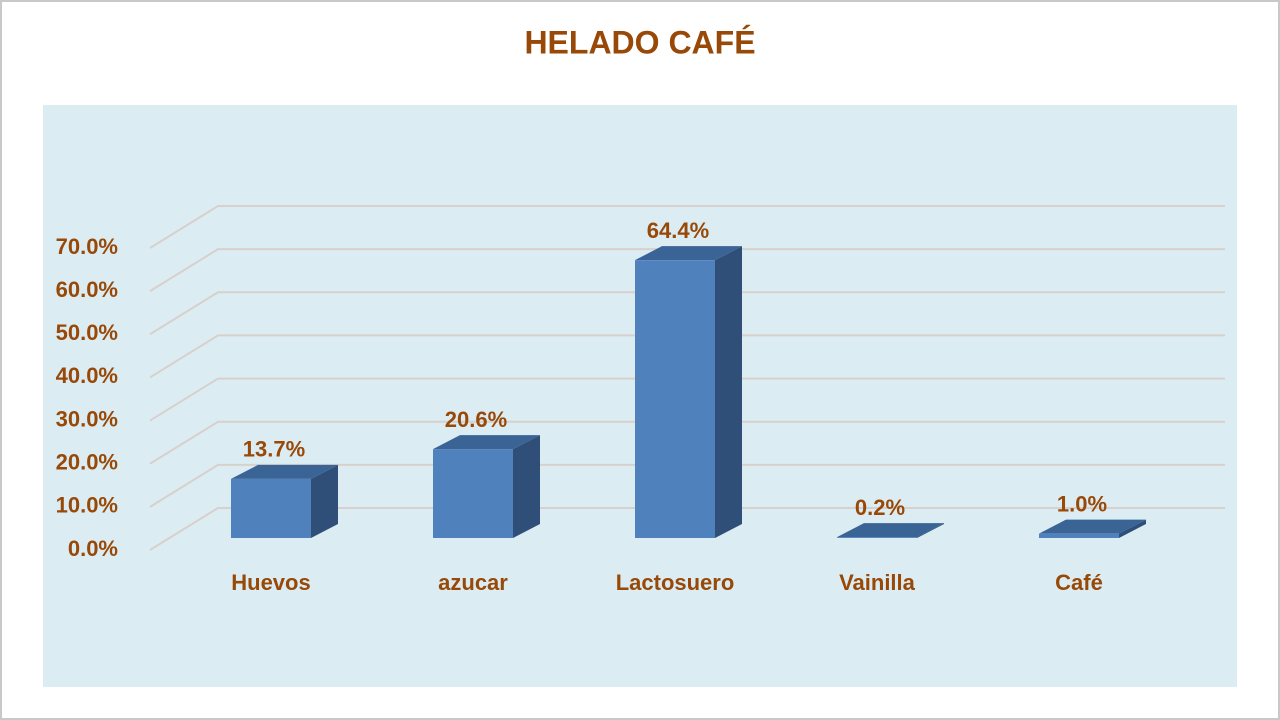 Image resolution: width=1280 pixels, height=720 pixels. Describe the element at coordinates (476, 419) in the screenshot. I see `value-label: 20.6%` at that location.